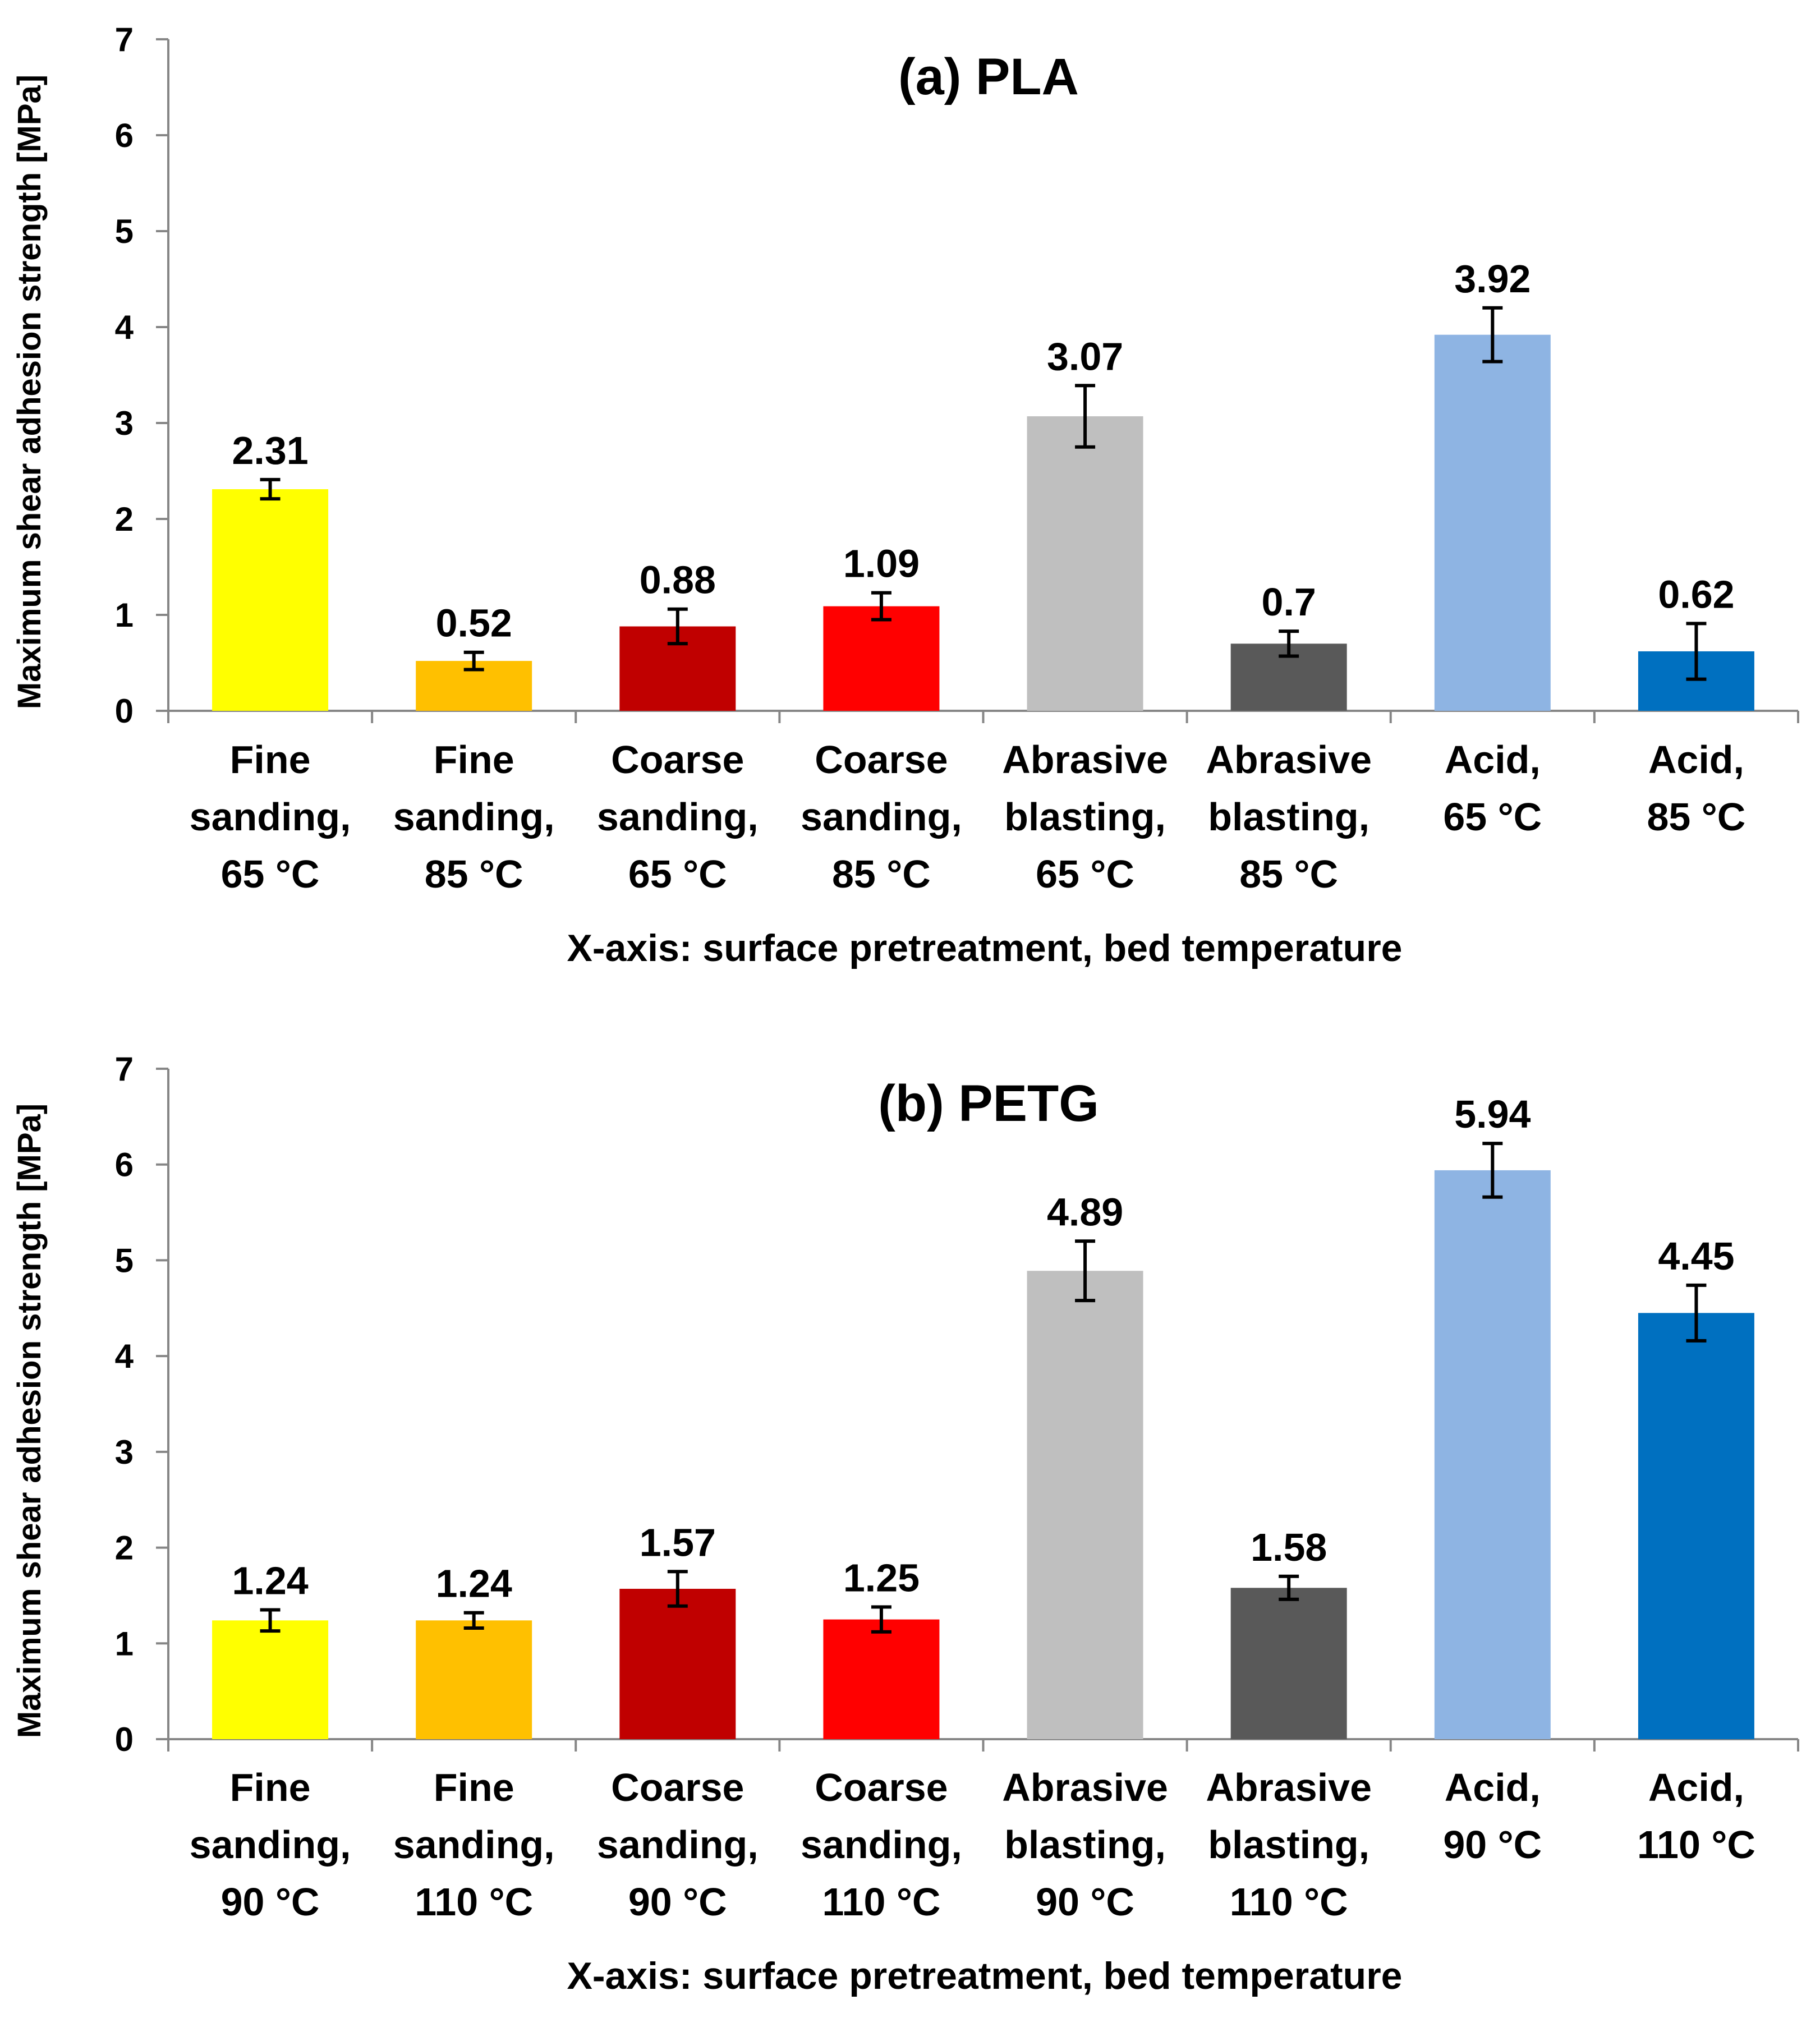  What do you see at coordinates (125, 519) in the screenshot?
I see `y-tick-label: 2` at bounding box center [125, 519].